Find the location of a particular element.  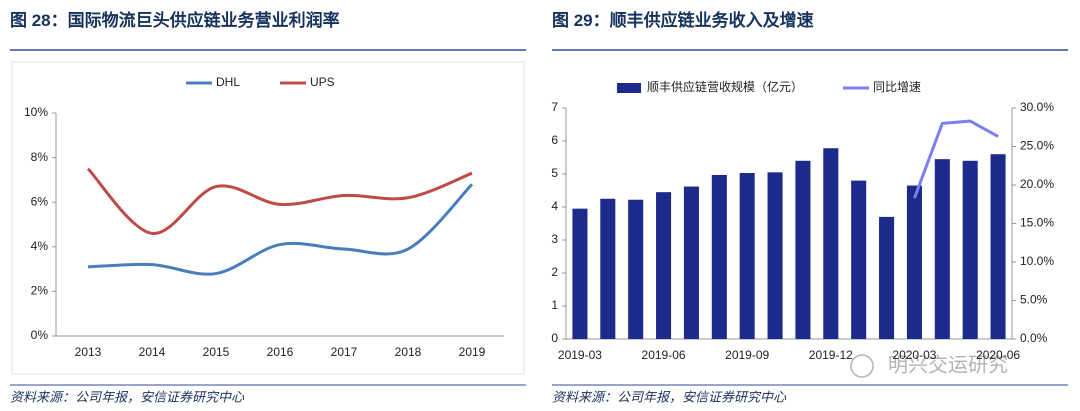

y-tick-label: 8% is located at coordinates (40, 157).